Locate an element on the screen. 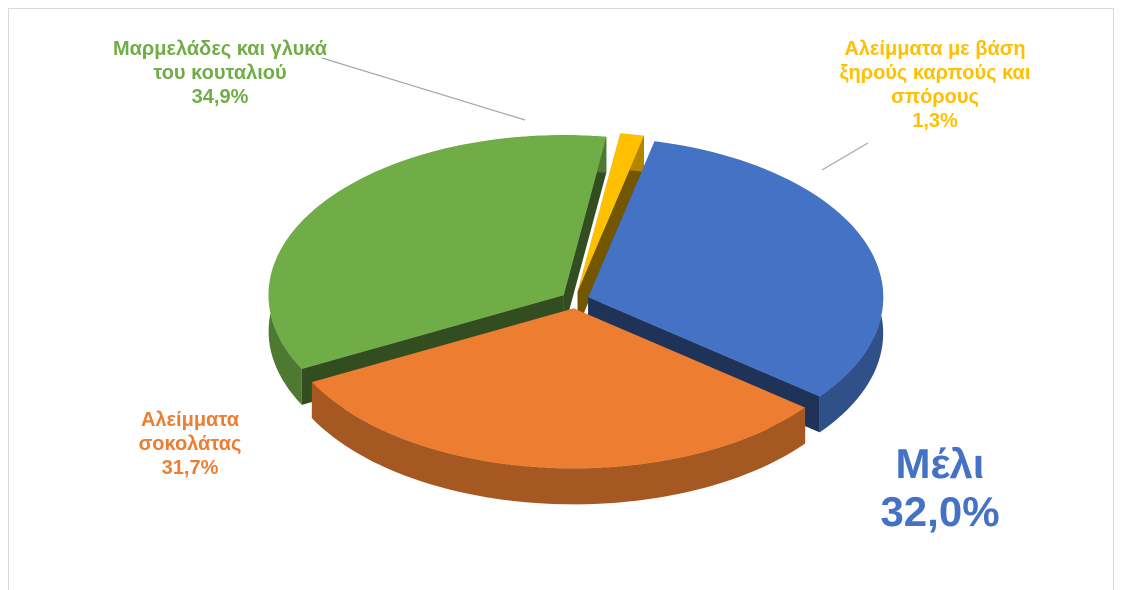  label-text: 32,0% is located at coordinates (940, 511).